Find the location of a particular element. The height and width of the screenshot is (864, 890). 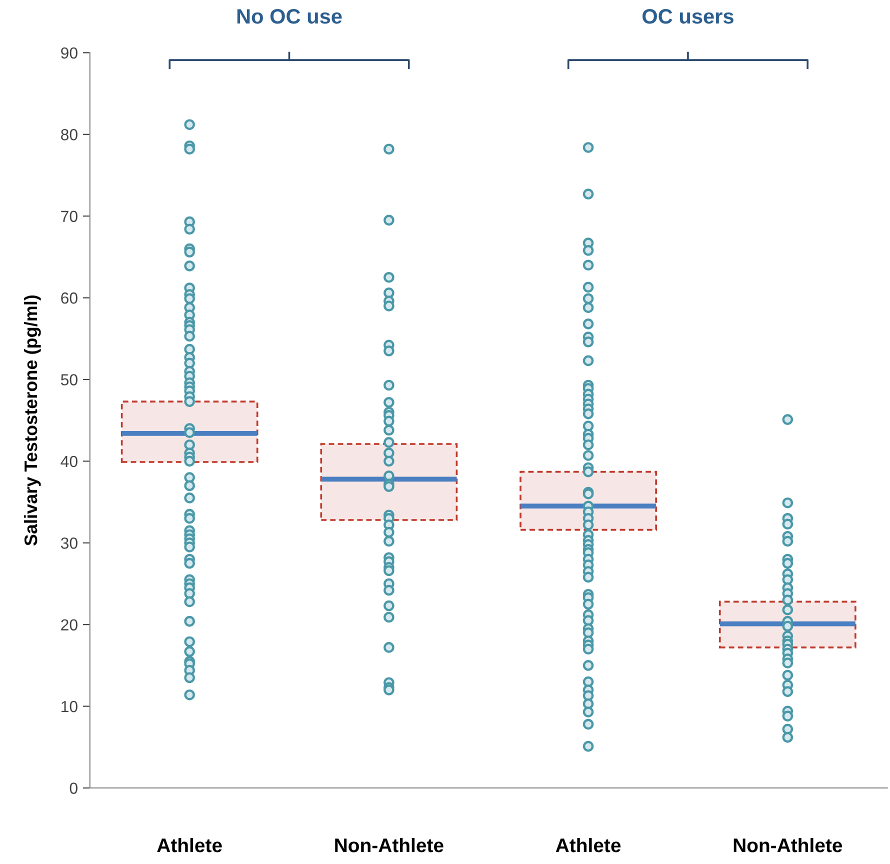

y-tick-label: 20 is located at coordinates (69, 625).